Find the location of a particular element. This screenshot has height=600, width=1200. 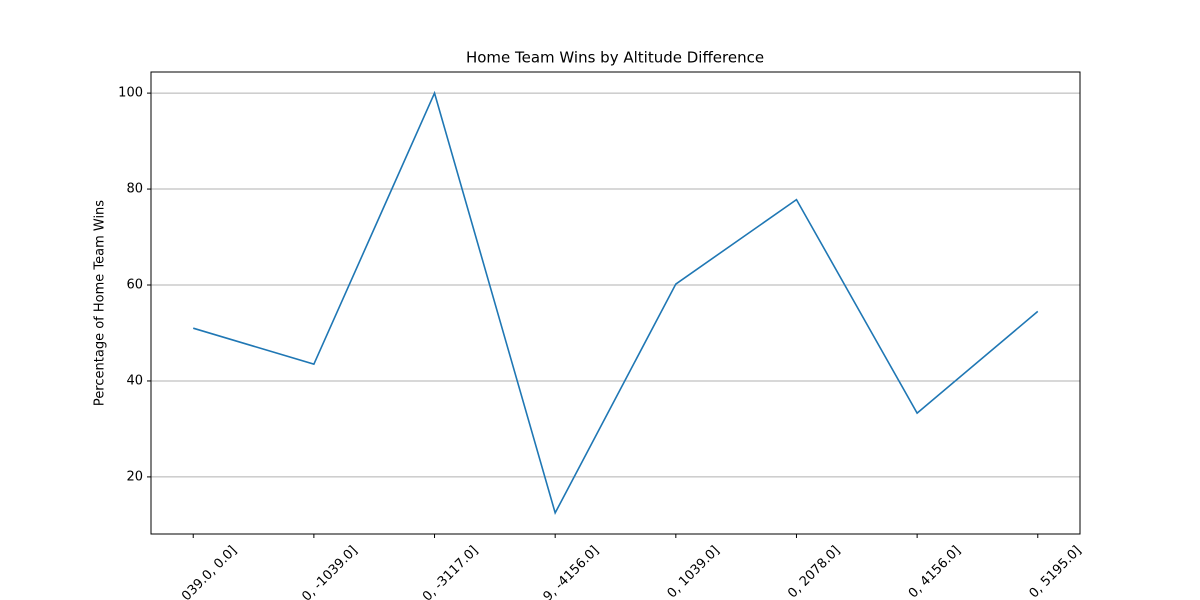

x-tick-label: 0, 5195.0] is located at coordinates (1056, 571).